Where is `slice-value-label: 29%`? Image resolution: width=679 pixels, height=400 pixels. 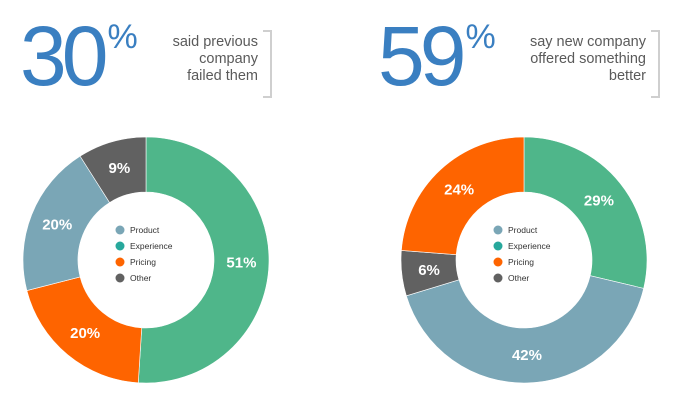 slice-value-label: 29% is located at coordinates (599, 200).